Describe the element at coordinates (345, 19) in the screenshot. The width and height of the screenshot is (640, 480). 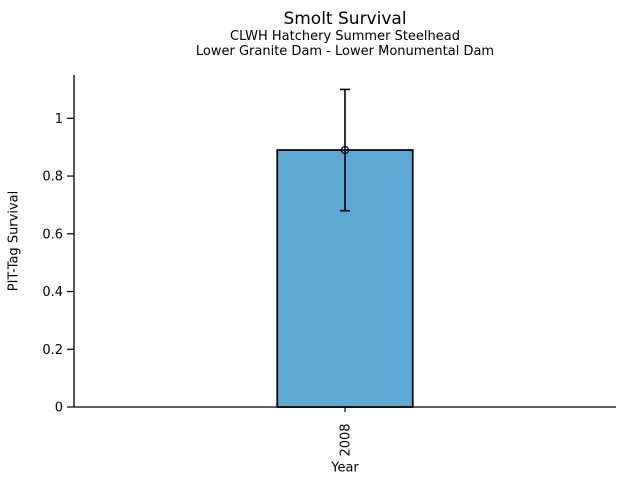
I see `chart-title: Smolt Survival` at that location.